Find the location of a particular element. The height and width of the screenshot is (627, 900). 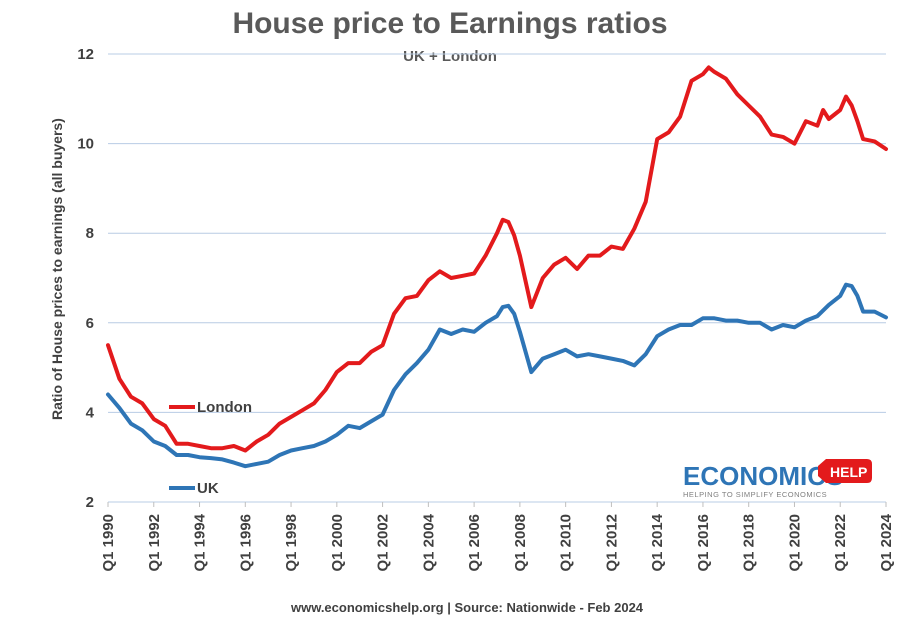

x-tick-label: Q1 2004 is located at coordinates (428, 542).